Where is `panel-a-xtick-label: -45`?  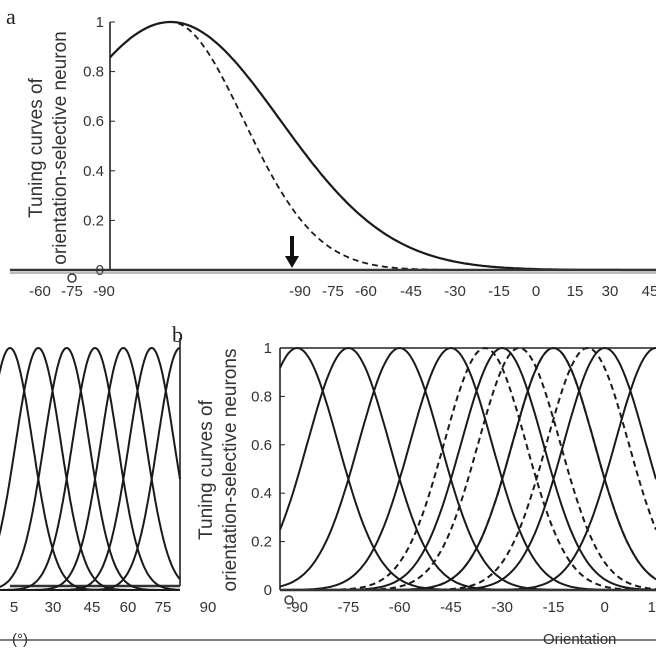 panel-a-xtick-label: -45 is located at coordinates (411, 291).